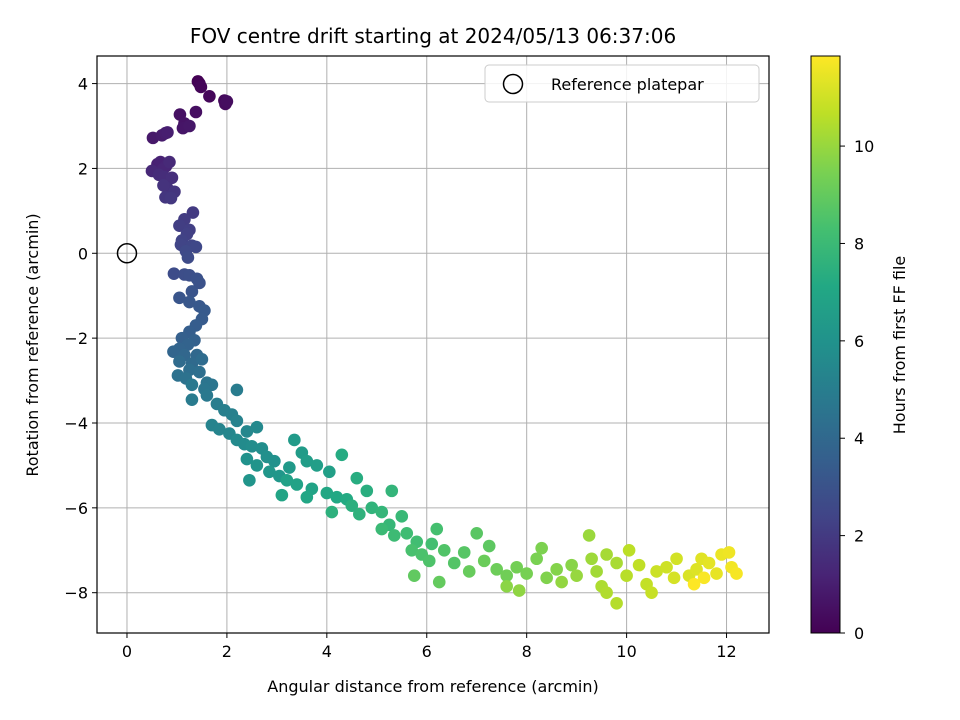 The height and width of the screenshot is (720, 960). I want to click on legend-entry-reference-platepar: Reference platepar, so click(627, 84).